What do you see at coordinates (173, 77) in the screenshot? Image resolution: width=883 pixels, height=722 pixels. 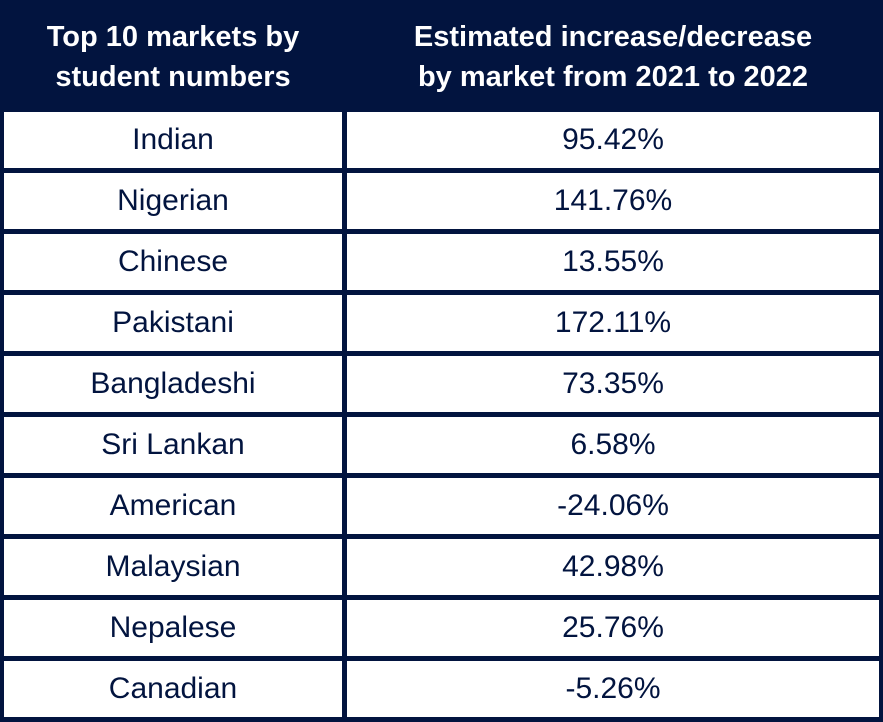 I see `header-market-line2: student numbers` at bounding box center [173, 77].